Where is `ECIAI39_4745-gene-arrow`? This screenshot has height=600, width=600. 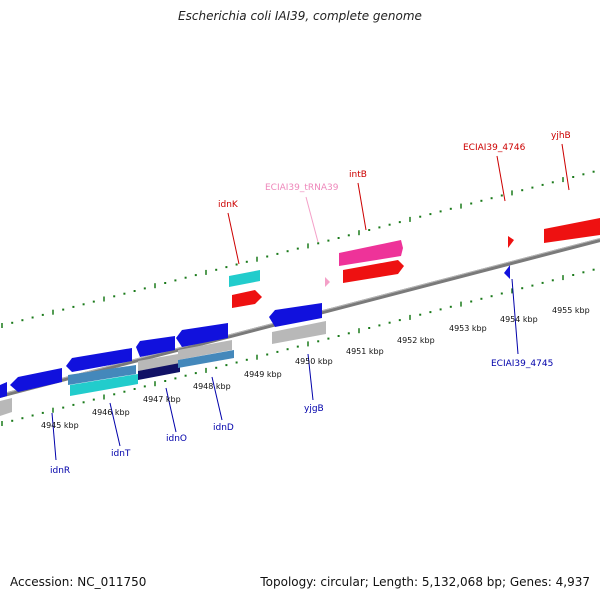 ECIAI39_4745-gene-arrow is located at coordinates (507, 272).